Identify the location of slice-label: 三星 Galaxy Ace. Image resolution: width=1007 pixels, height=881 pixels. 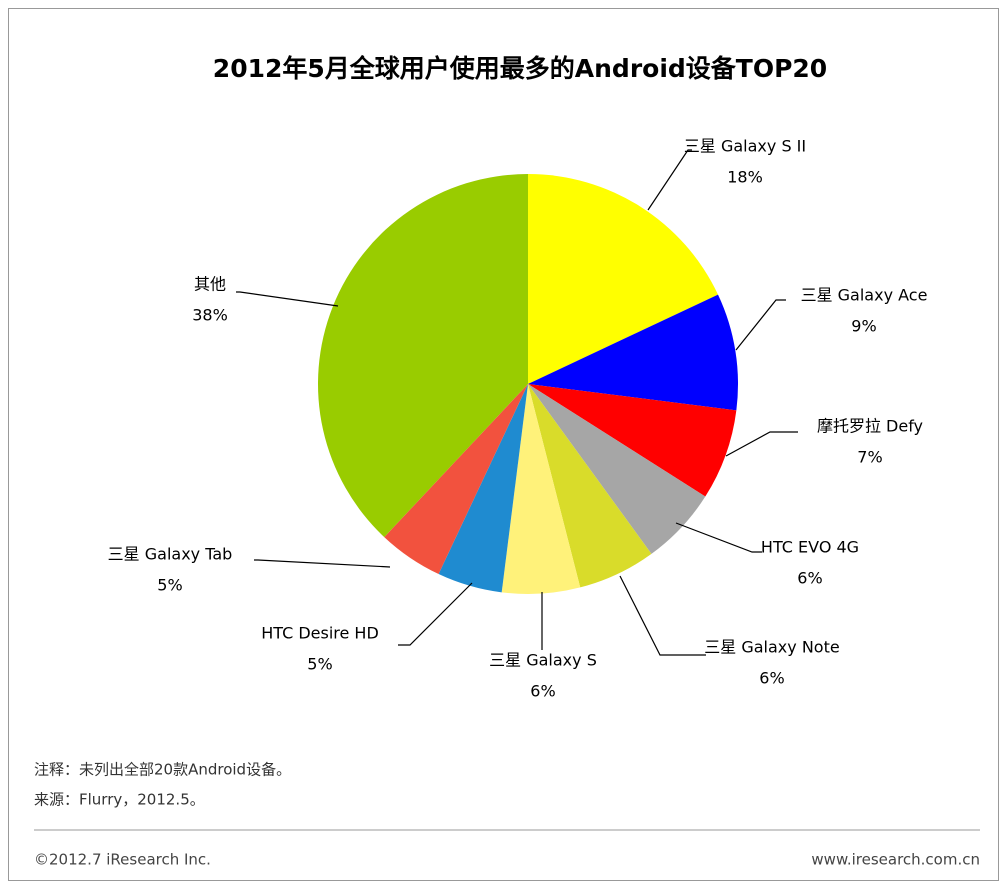
(864, 295).